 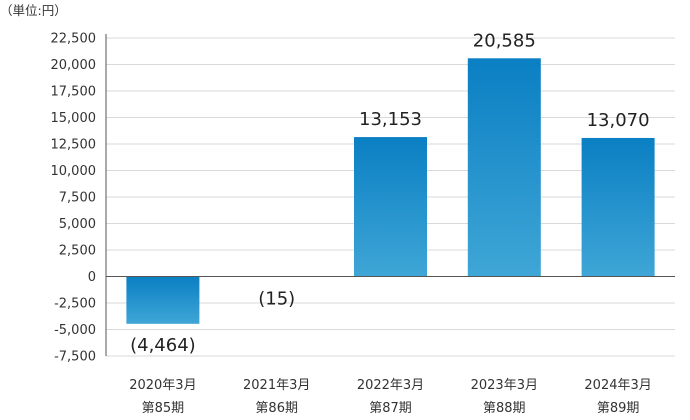 I want to click on y-tick-label: 0, so click(x=92, y=277).